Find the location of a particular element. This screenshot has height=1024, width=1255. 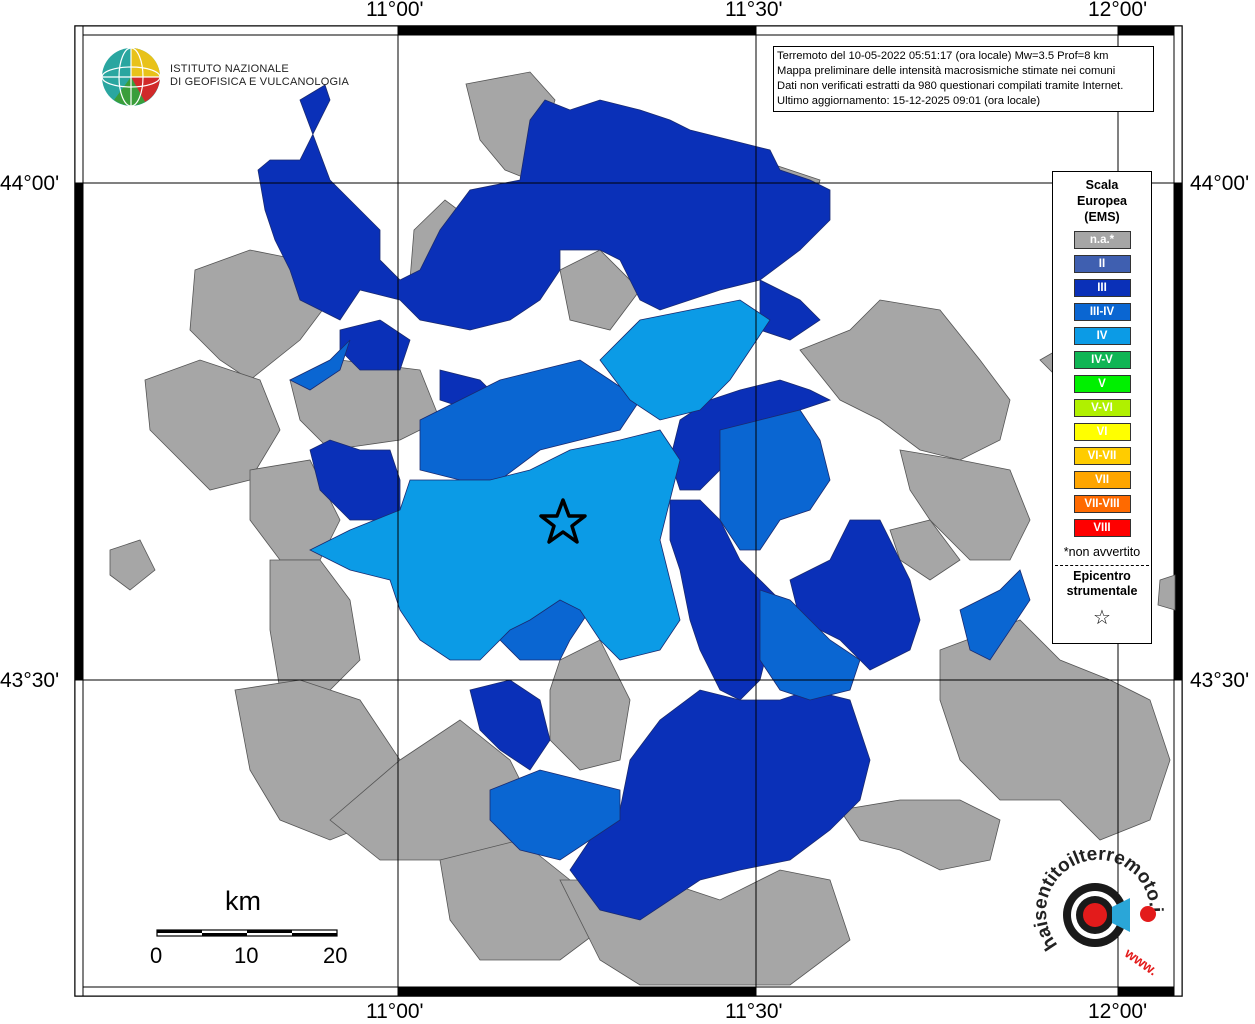

legend-swatch: V is located at coordinates (1102, 384).